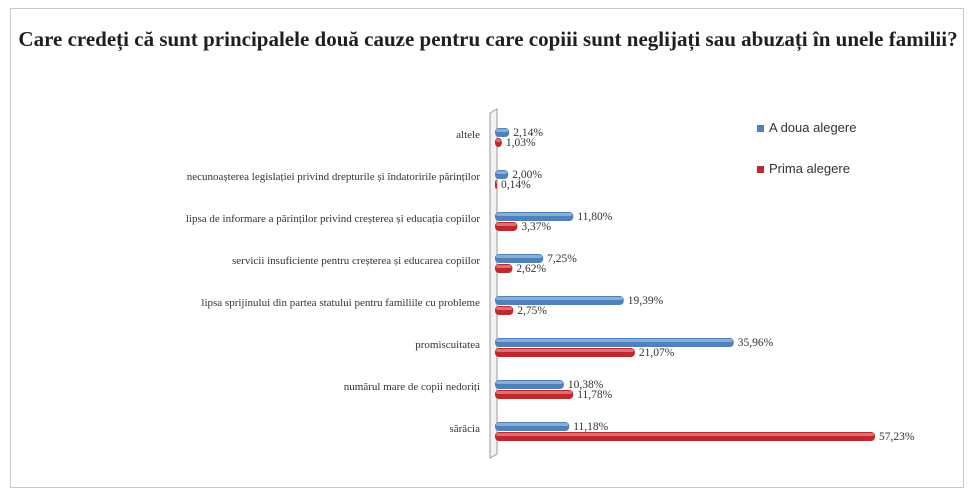 Image resolution: width=976 pixels, height=495 pixels. Describe the element at coordinates (562, 259) in the screenshot. I see `data-label: 7,25%` at that location.